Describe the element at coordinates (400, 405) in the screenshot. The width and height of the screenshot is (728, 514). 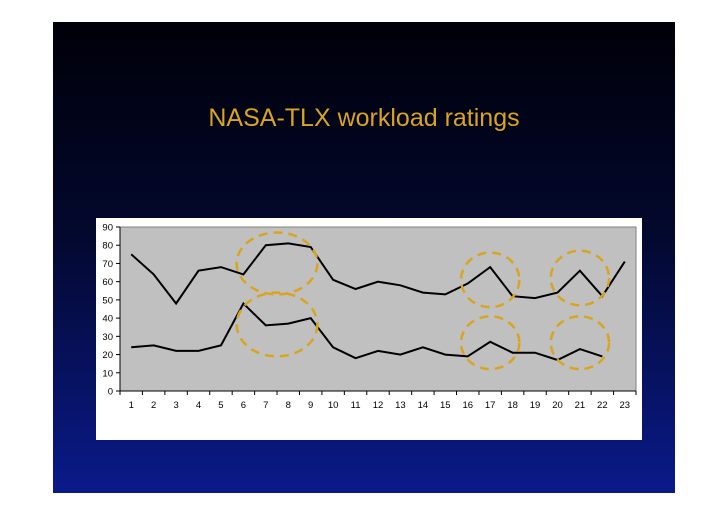
I see `x-tick-label: 13` at that location.